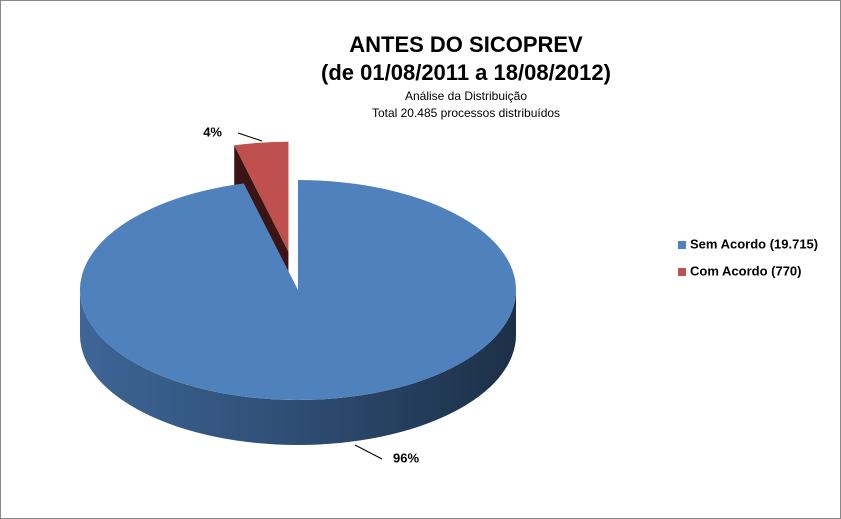 The height and width of the screenshot is (519, 841). I want to click on chart-subtitle: Total 20.485 processos distribuídos, so click(466, 113).